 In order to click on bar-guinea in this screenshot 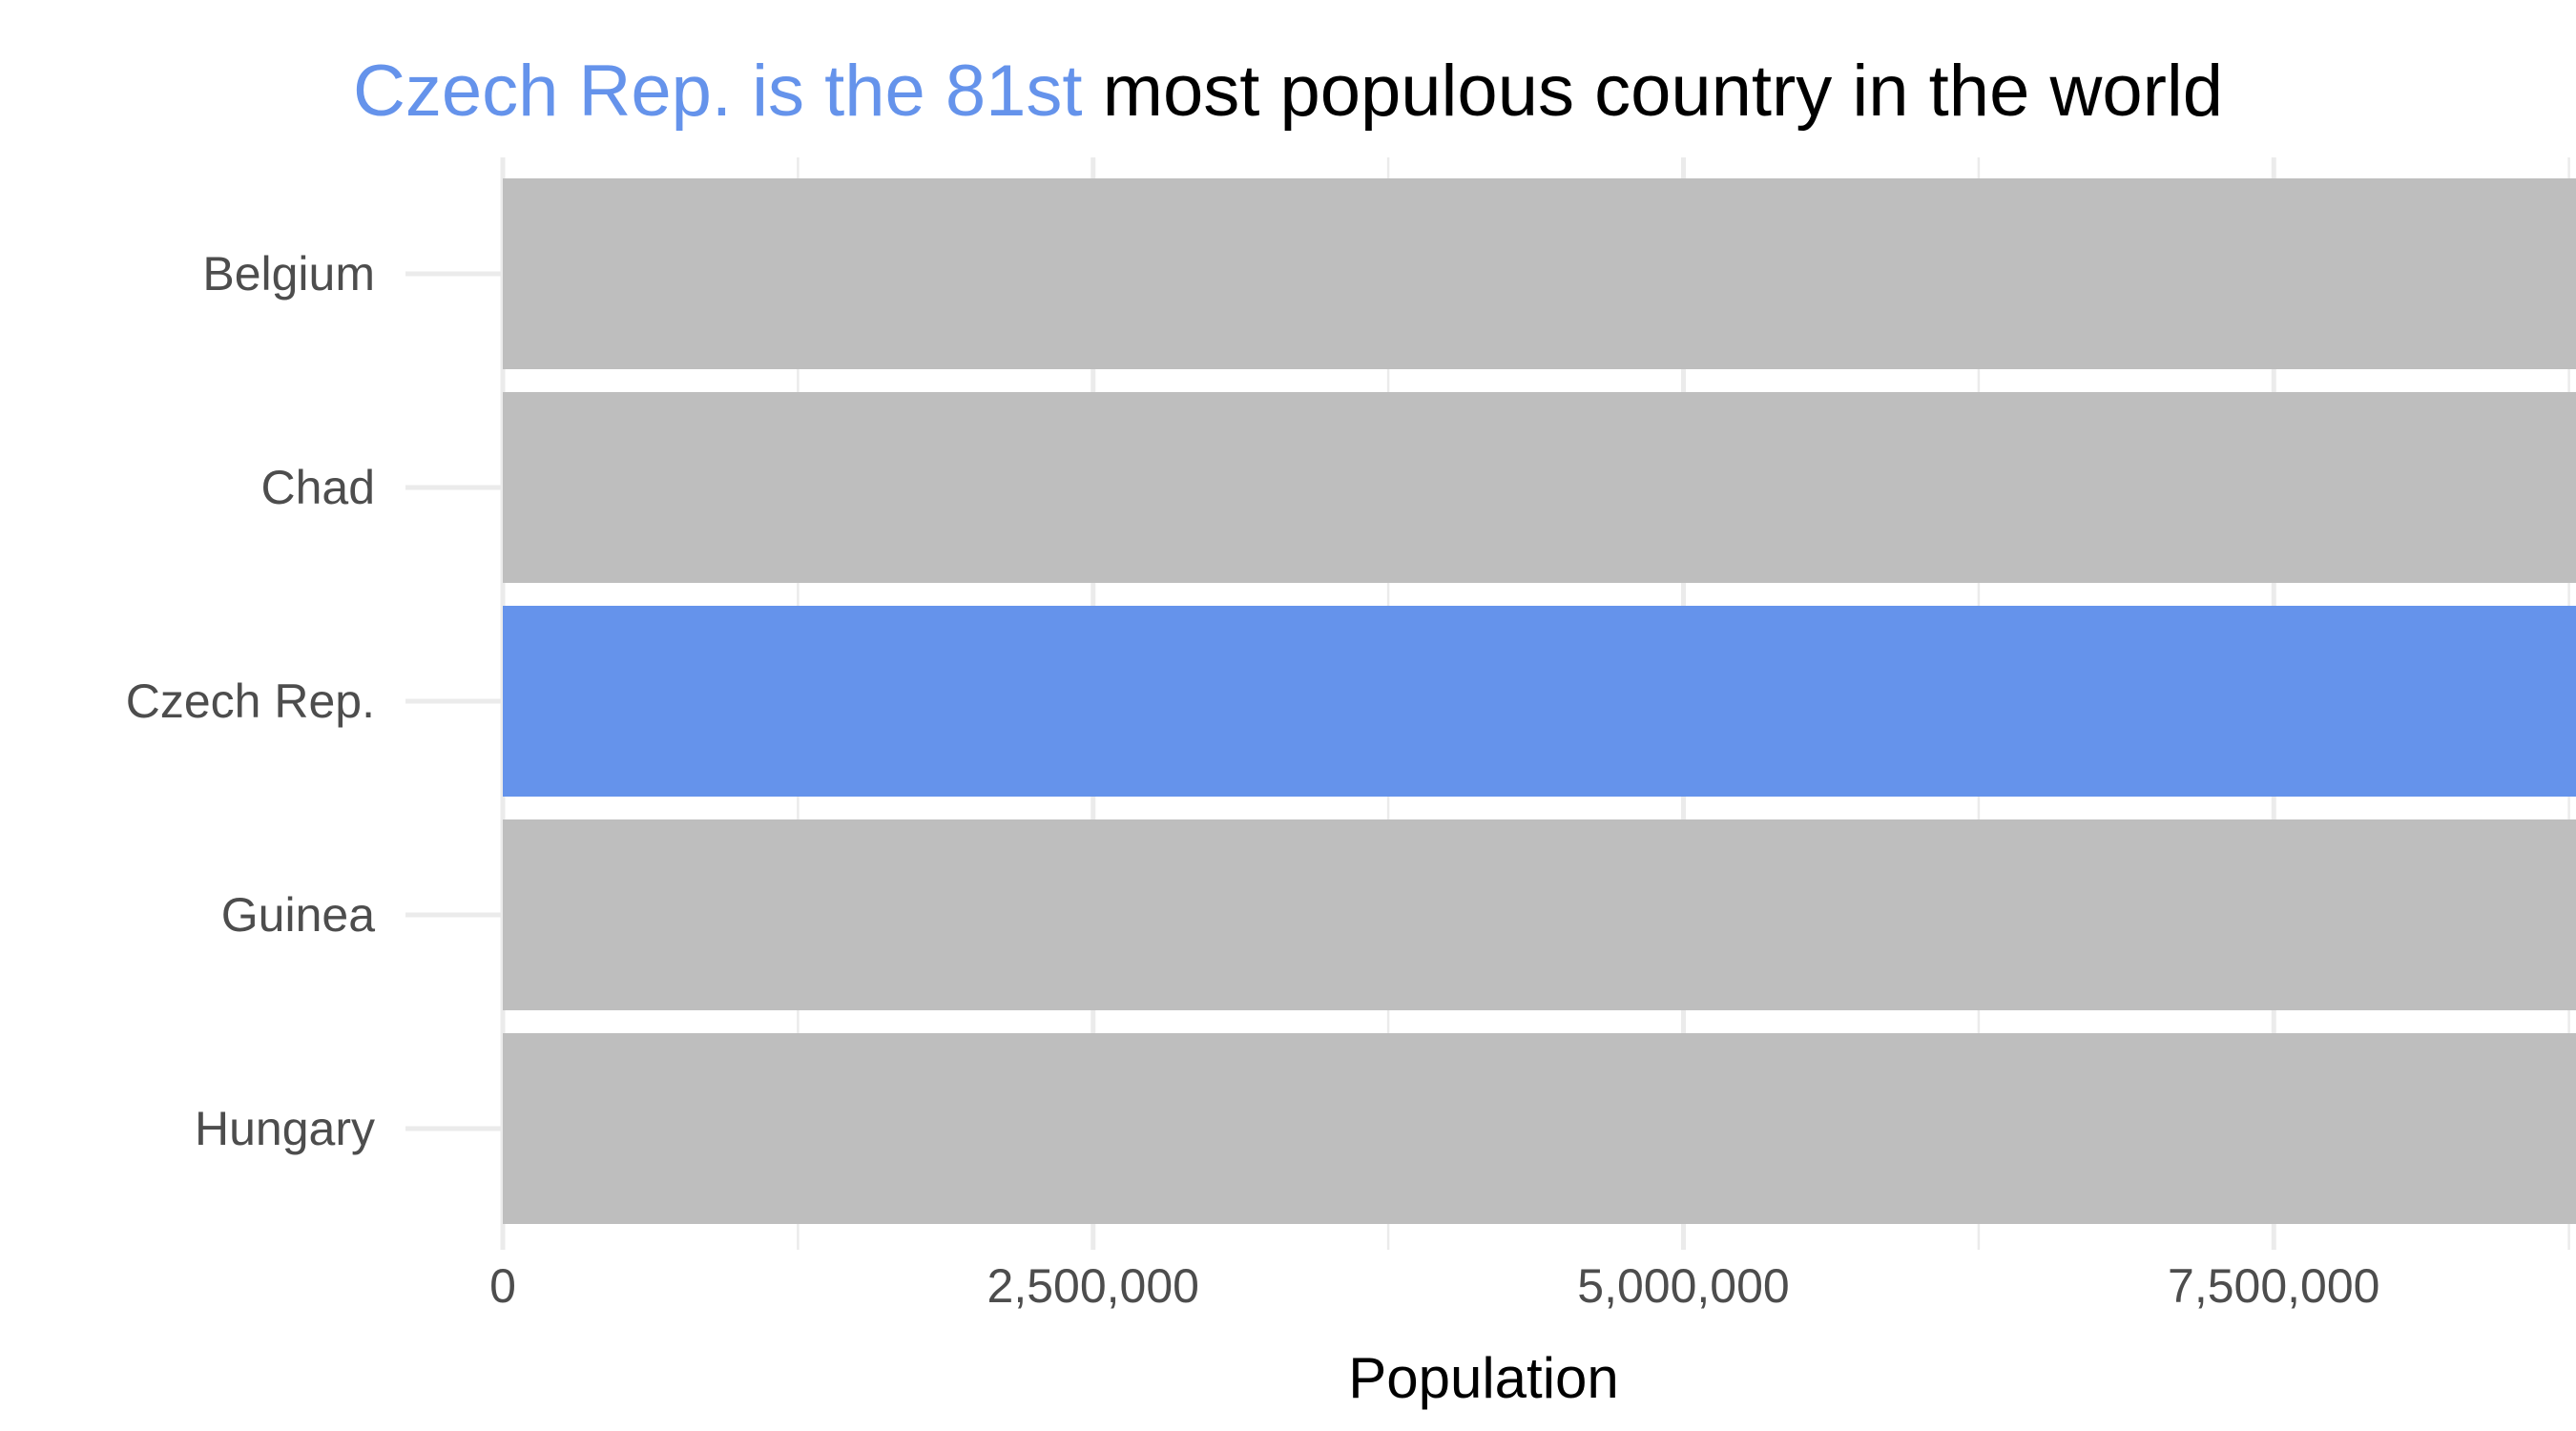, I will do `click(1539, 914)`.